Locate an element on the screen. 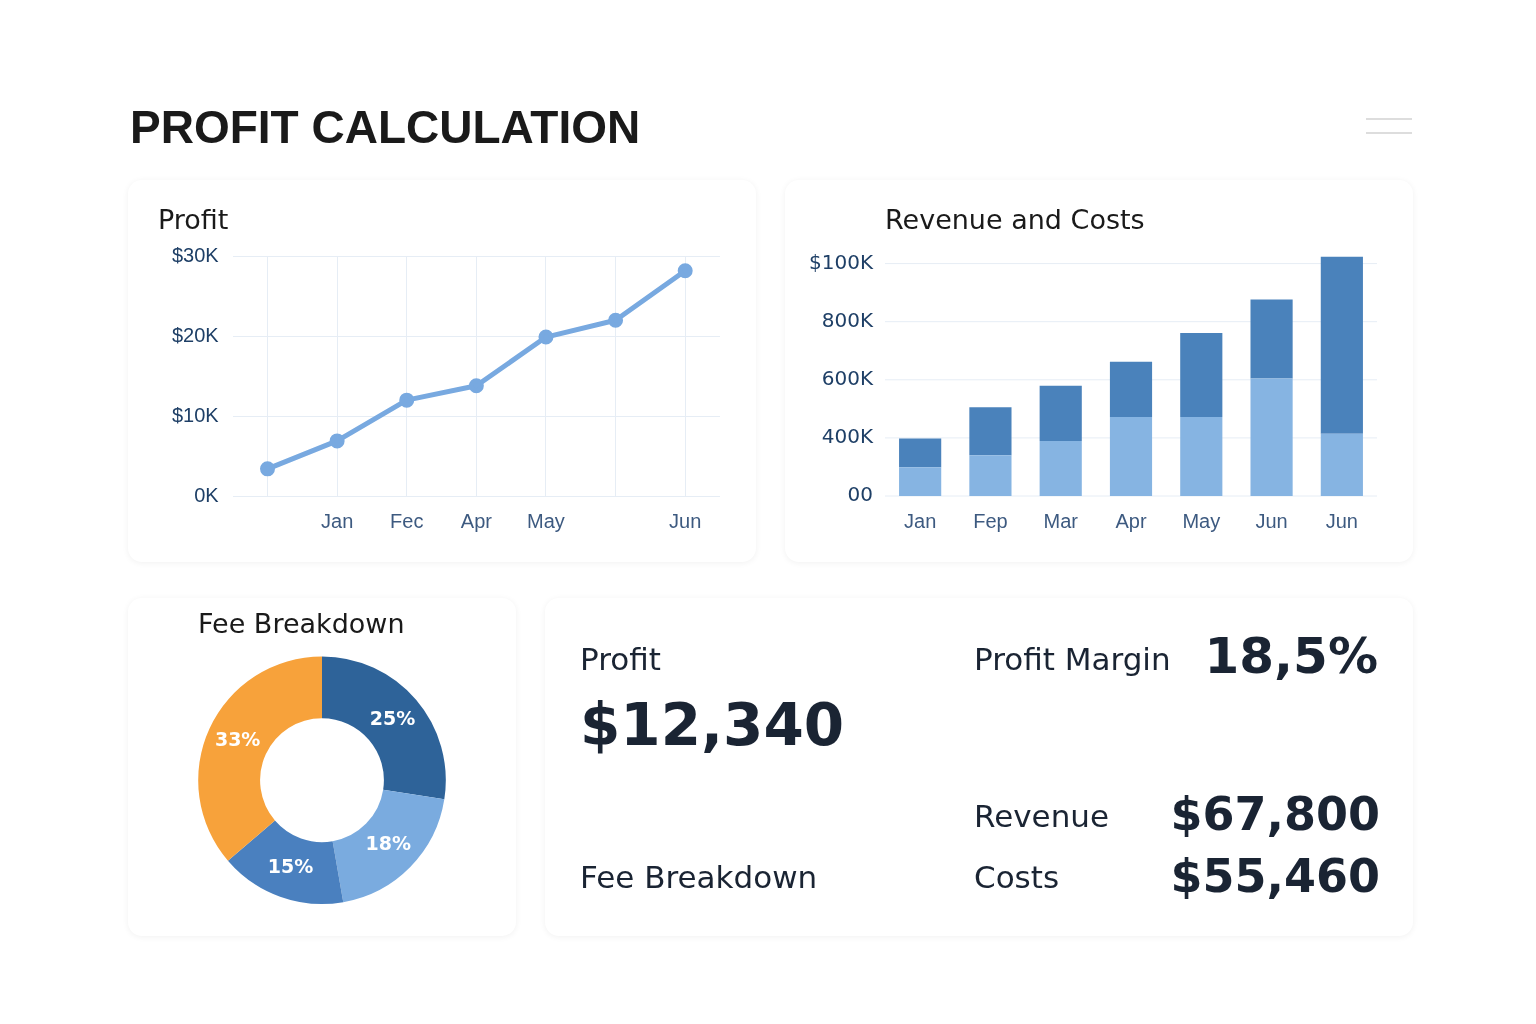 The image size is (1536, 1024). text: Profit is located at coordinates (620, 658).